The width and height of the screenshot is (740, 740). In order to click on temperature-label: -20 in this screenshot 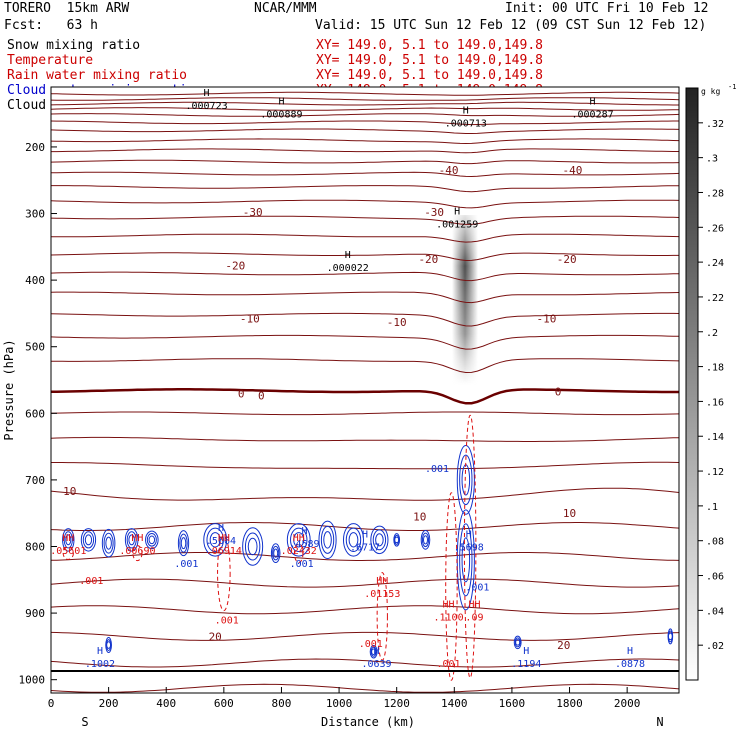, I will do `click(235, 265)`.